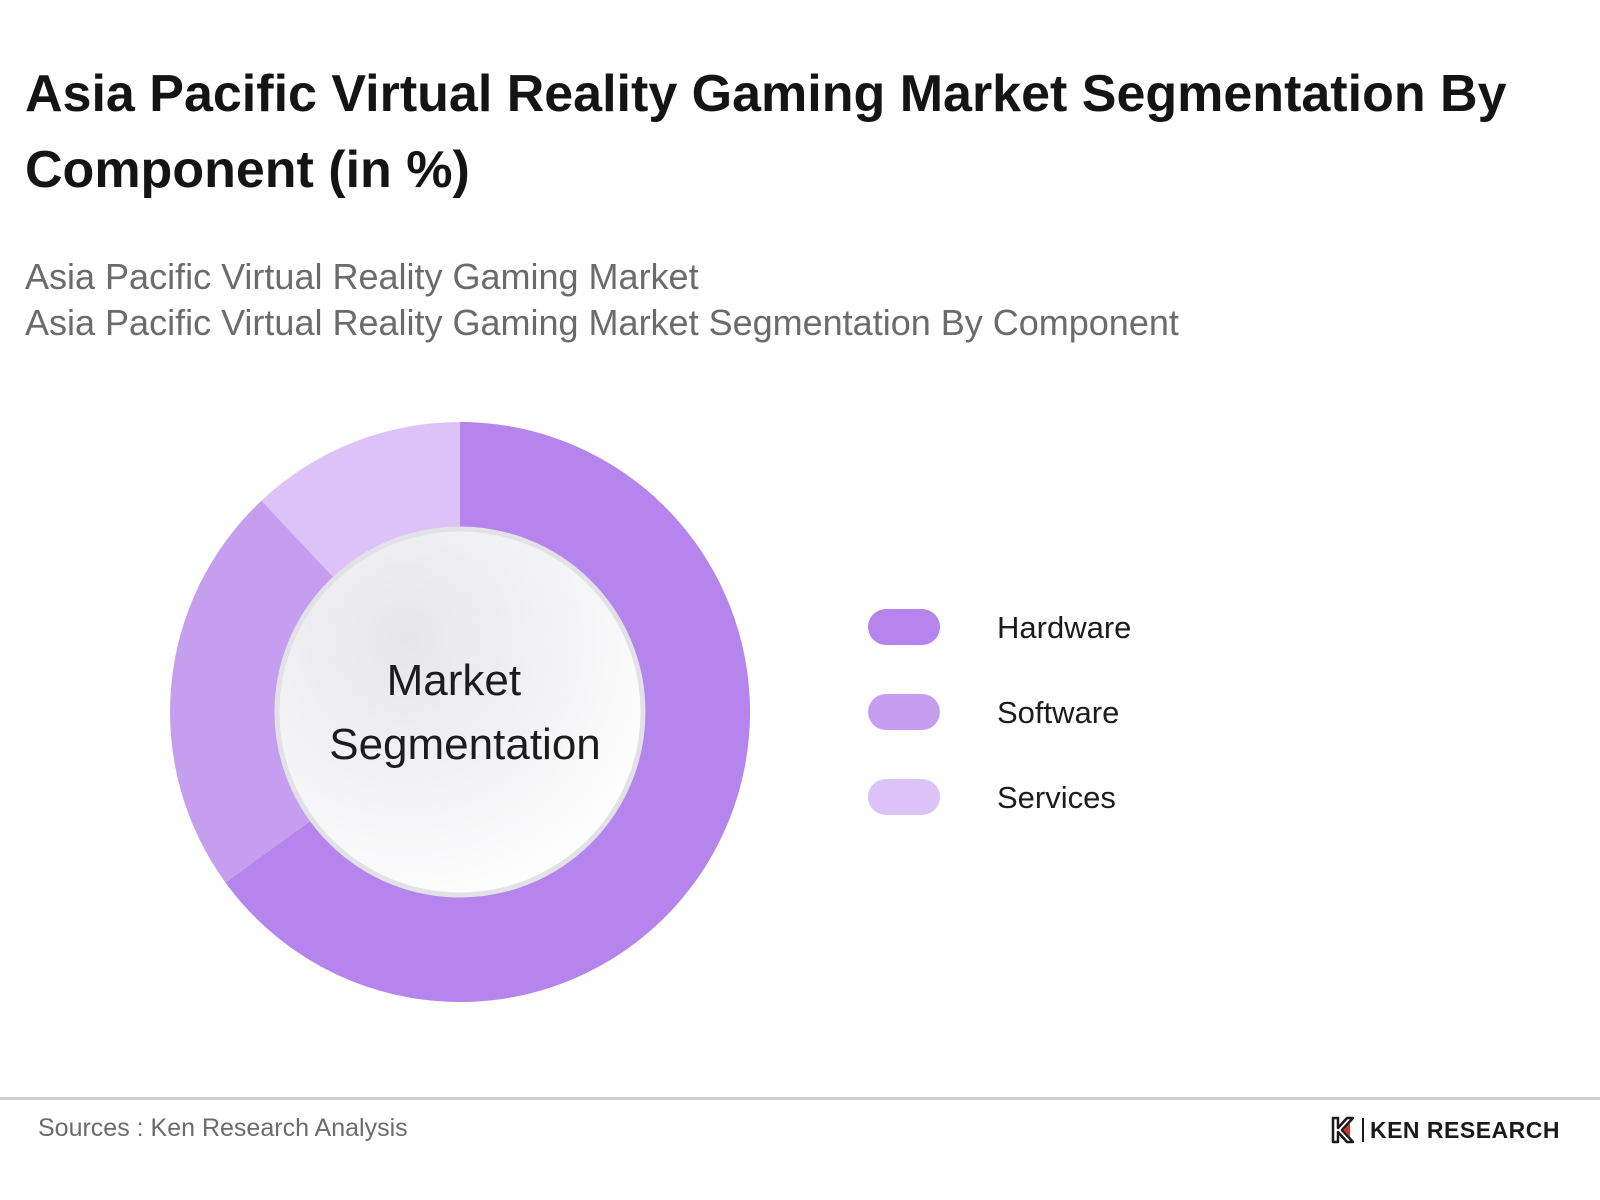 This screenshot has height=1200, width=1600. I want to click on donut-center-circle, so click(460, 712).